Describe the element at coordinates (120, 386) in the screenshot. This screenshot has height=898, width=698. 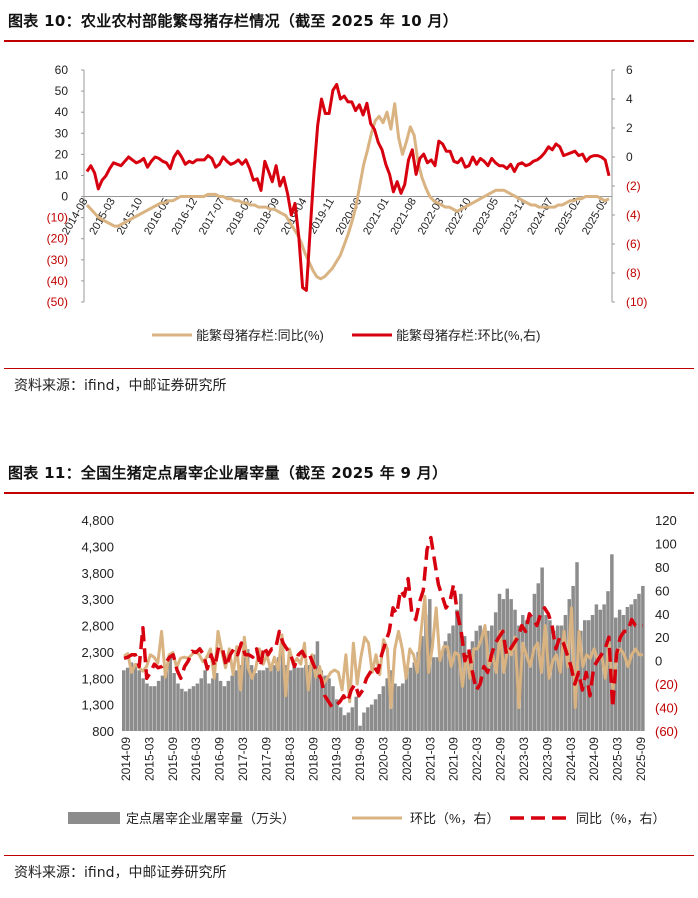
I see `figure-10-source: 资料来源：ifind，中邮证券研究所` at that location.